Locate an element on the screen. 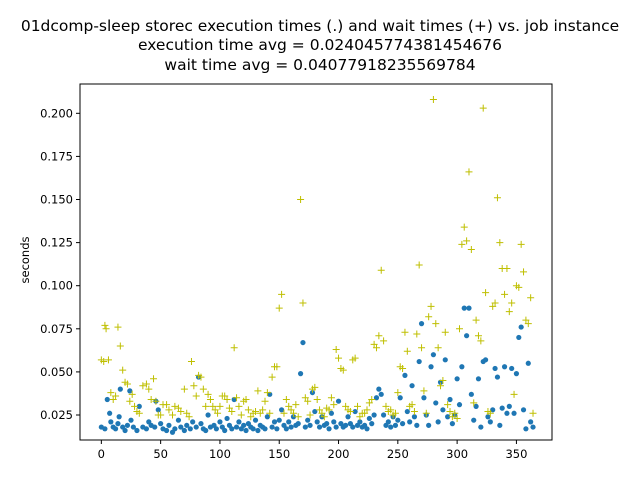 This screenshot has width=640, height=480. y-tick-label: 0.200 is located at coordinates (56, 113).